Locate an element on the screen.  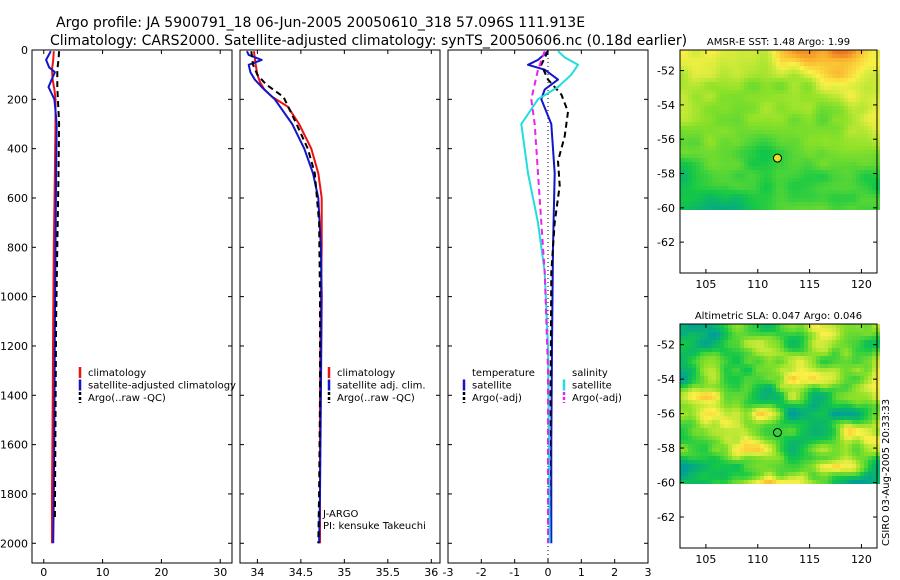
x-tick-label: -1 is located at coordinates (514, 572).